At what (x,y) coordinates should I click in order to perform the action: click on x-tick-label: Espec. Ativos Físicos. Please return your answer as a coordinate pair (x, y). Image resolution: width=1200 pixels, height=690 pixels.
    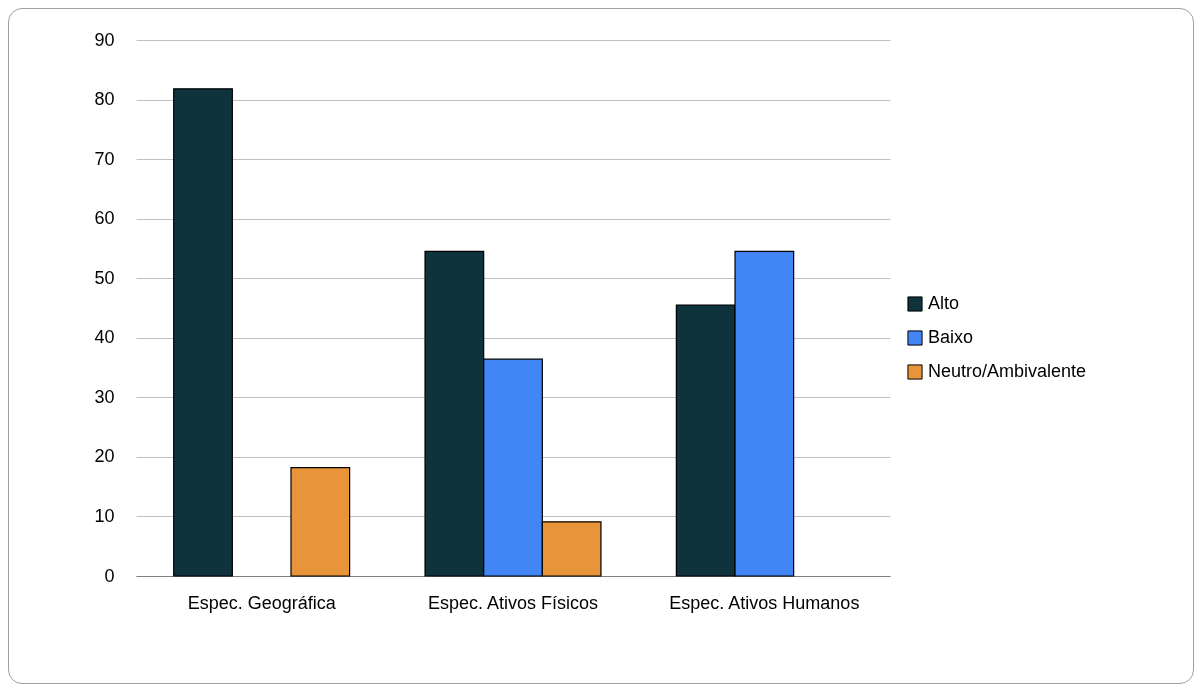
    Looking at the image, I should click on (513, 602).